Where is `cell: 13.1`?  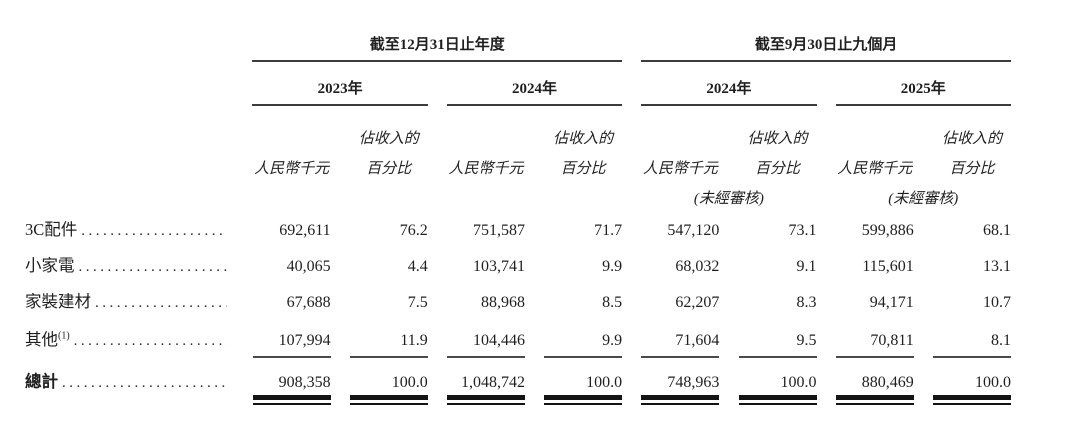
cell: 13.1 is located at coordinates (962, 266).